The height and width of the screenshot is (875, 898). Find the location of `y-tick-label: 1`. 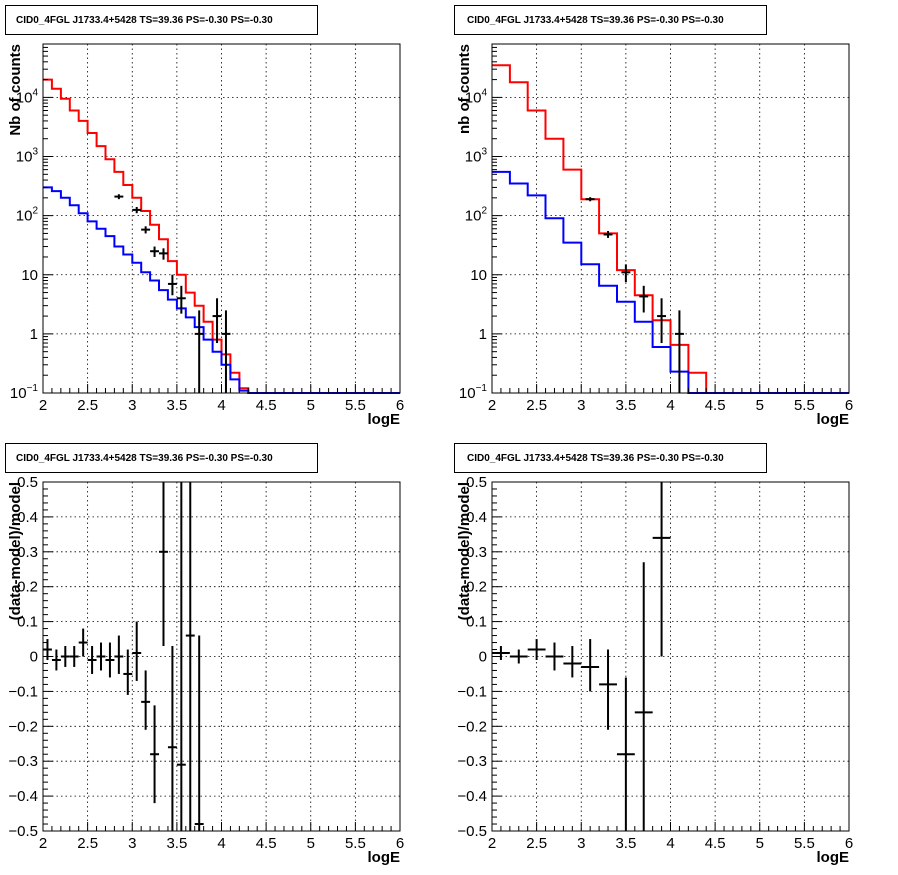

y-tick-label: 1 is located at coordinates (483, 334).